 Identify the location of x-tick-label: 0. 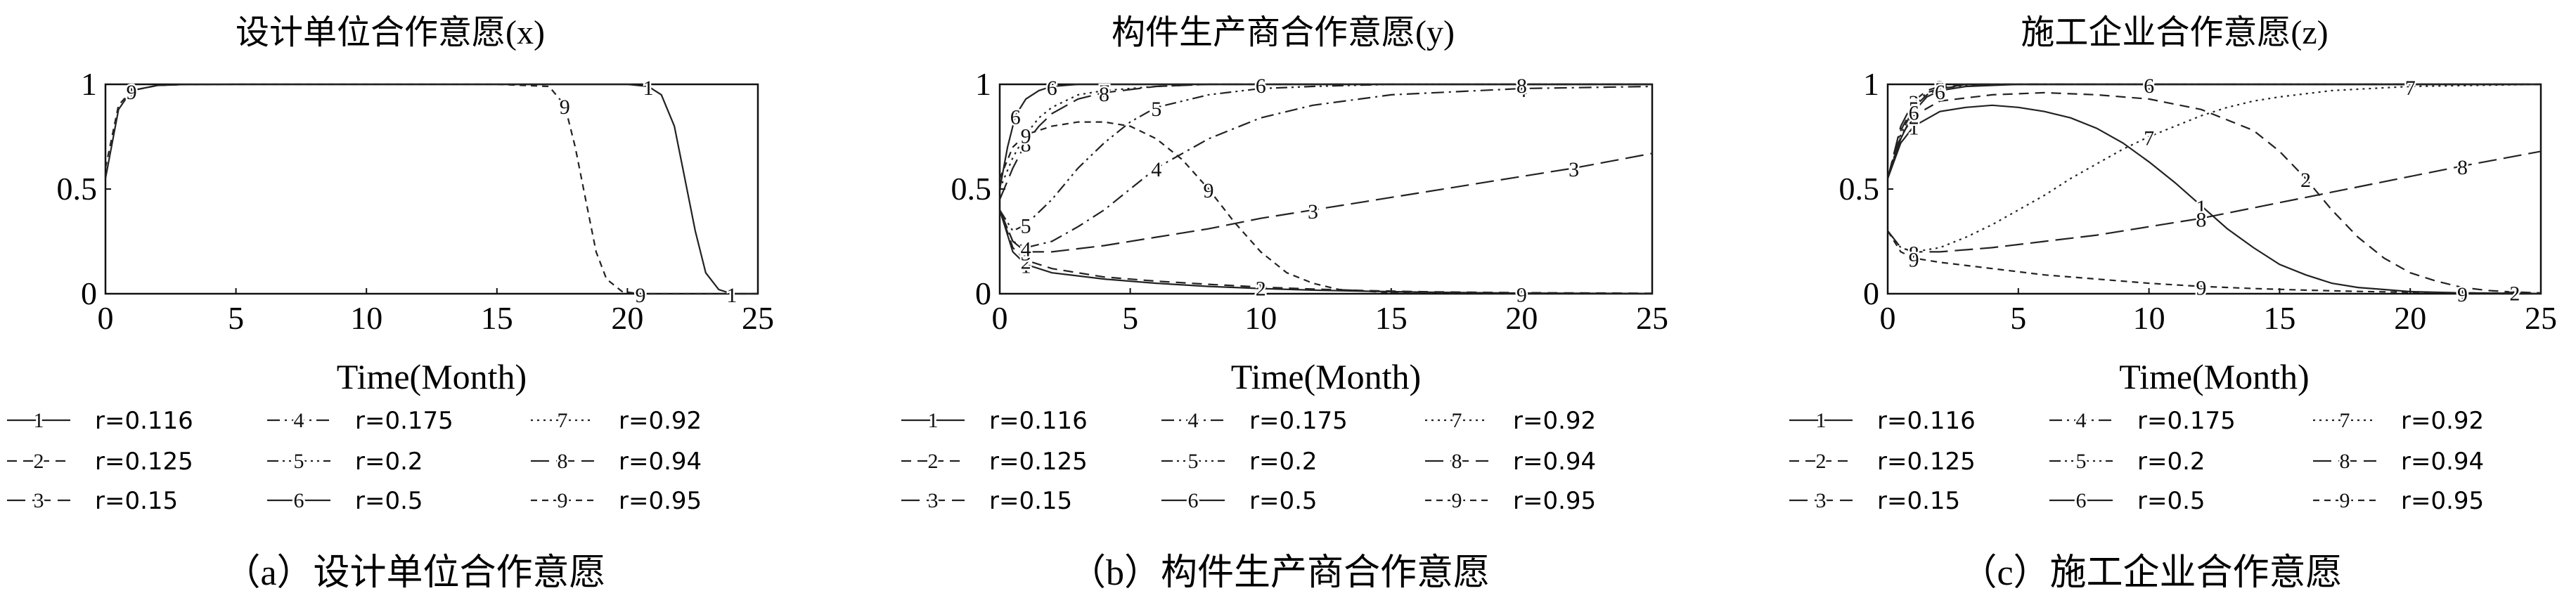
(1888, 318).